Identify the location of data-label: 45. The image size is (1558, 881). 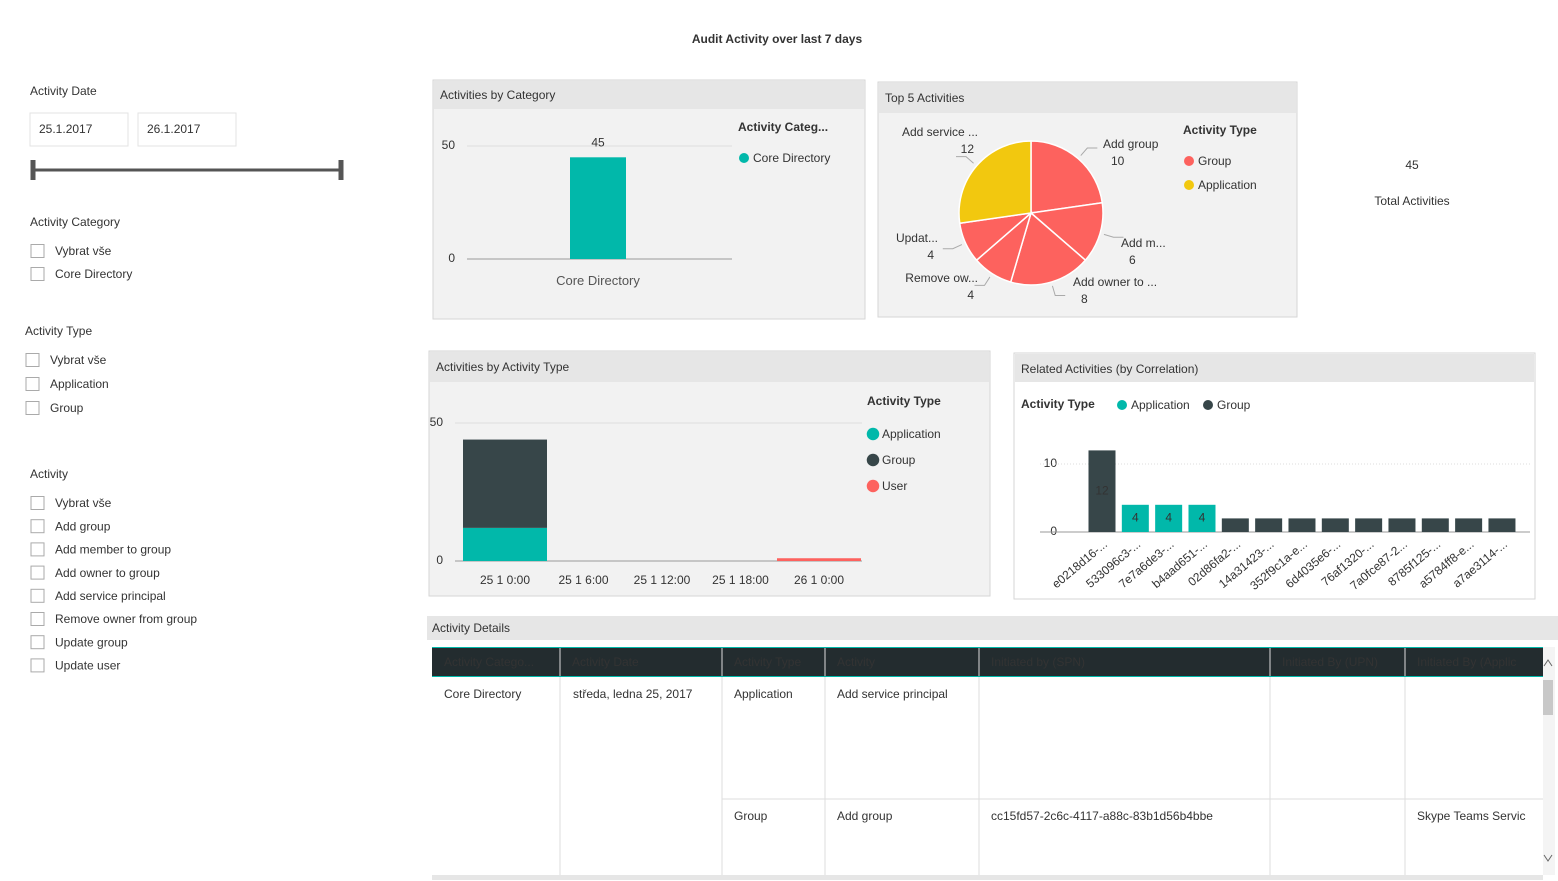
(598, 142).